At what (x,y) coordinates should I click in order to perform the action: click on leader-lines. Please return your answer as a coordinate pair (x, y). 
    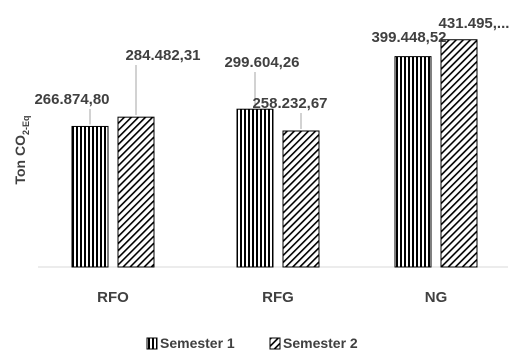
    Looking at the image, I should click on (195, 97).